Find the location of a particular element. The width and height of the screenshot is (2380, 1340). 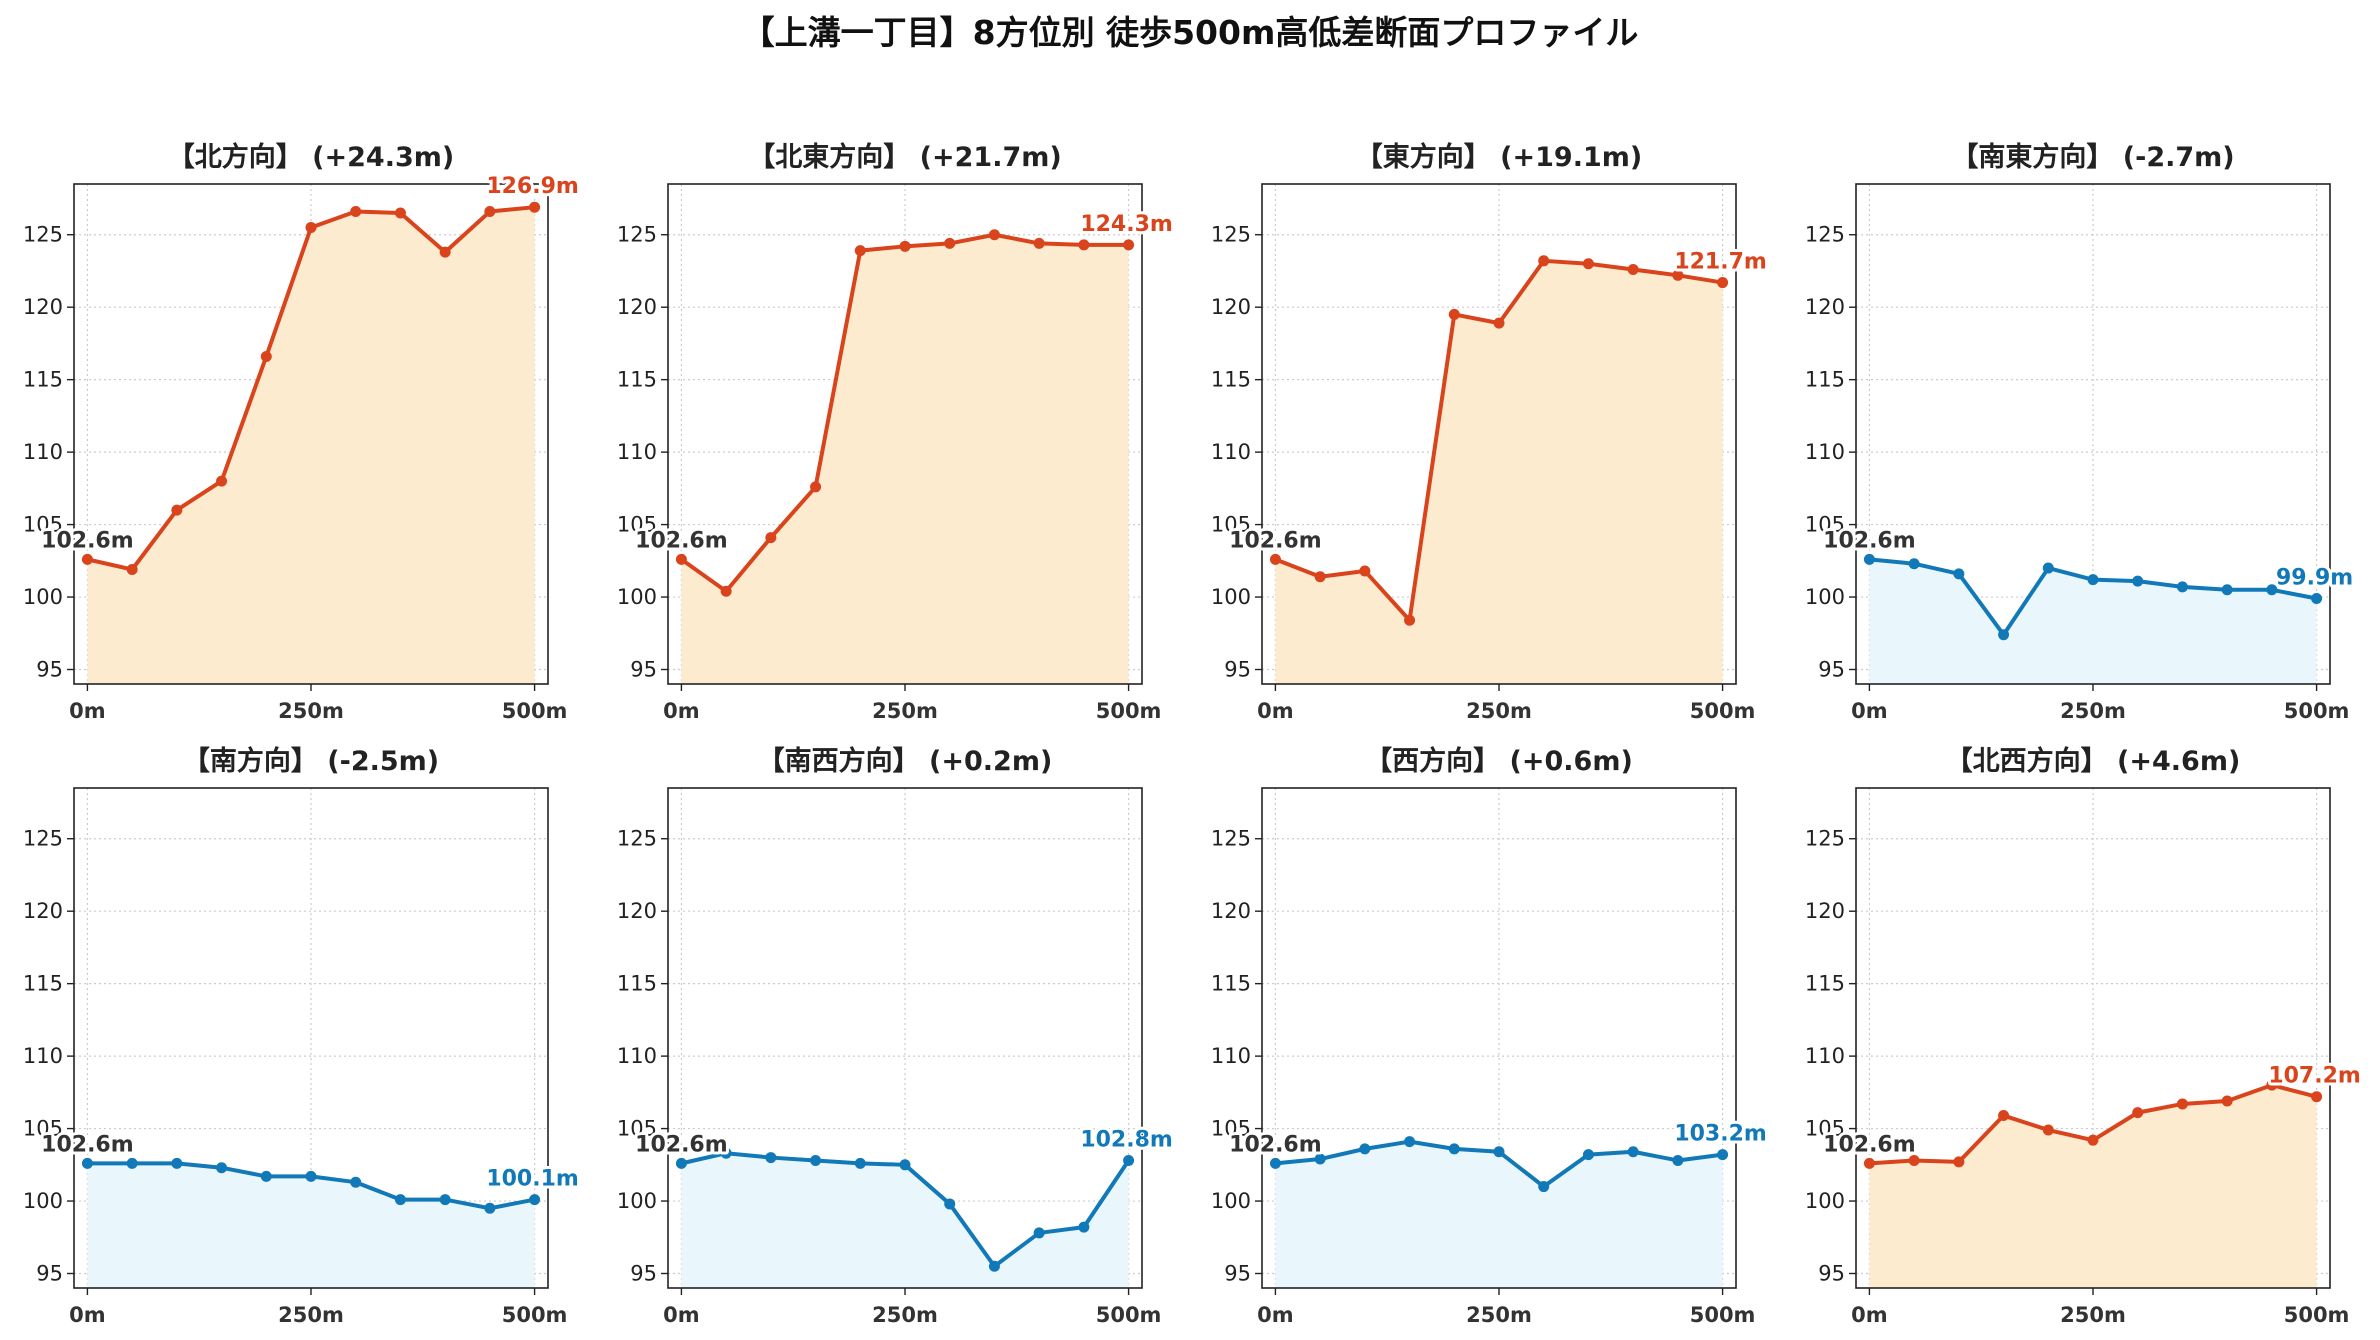

end-label: 103.2m is located at coordinates (1720, 1134).